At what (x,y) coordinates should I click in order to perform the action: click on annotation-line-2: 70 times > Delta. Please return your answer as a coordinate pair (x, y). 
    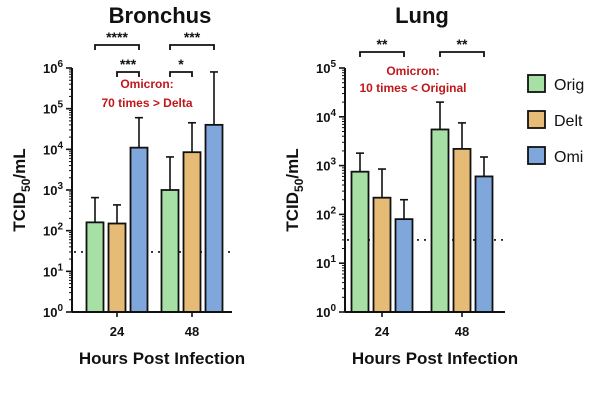
    Looking at the image, I should click on (146, 103).